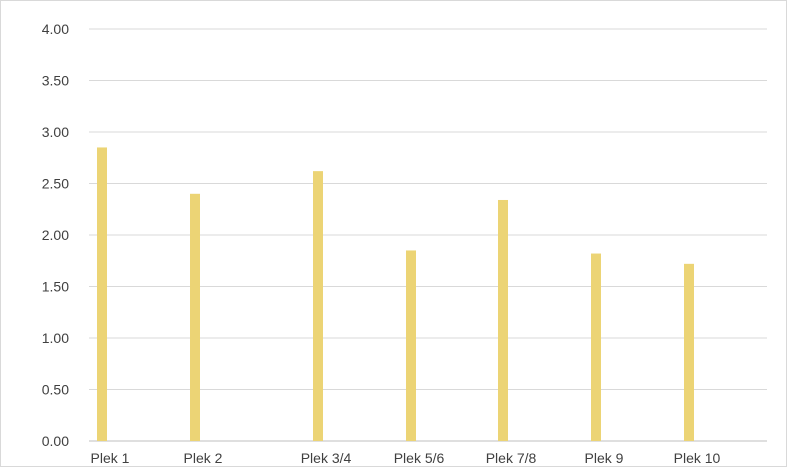  What do you see at coordinates (697, 458) in the screenshot?
I see `x-tick-label: Plek 10` at bounding box center [697, 458].